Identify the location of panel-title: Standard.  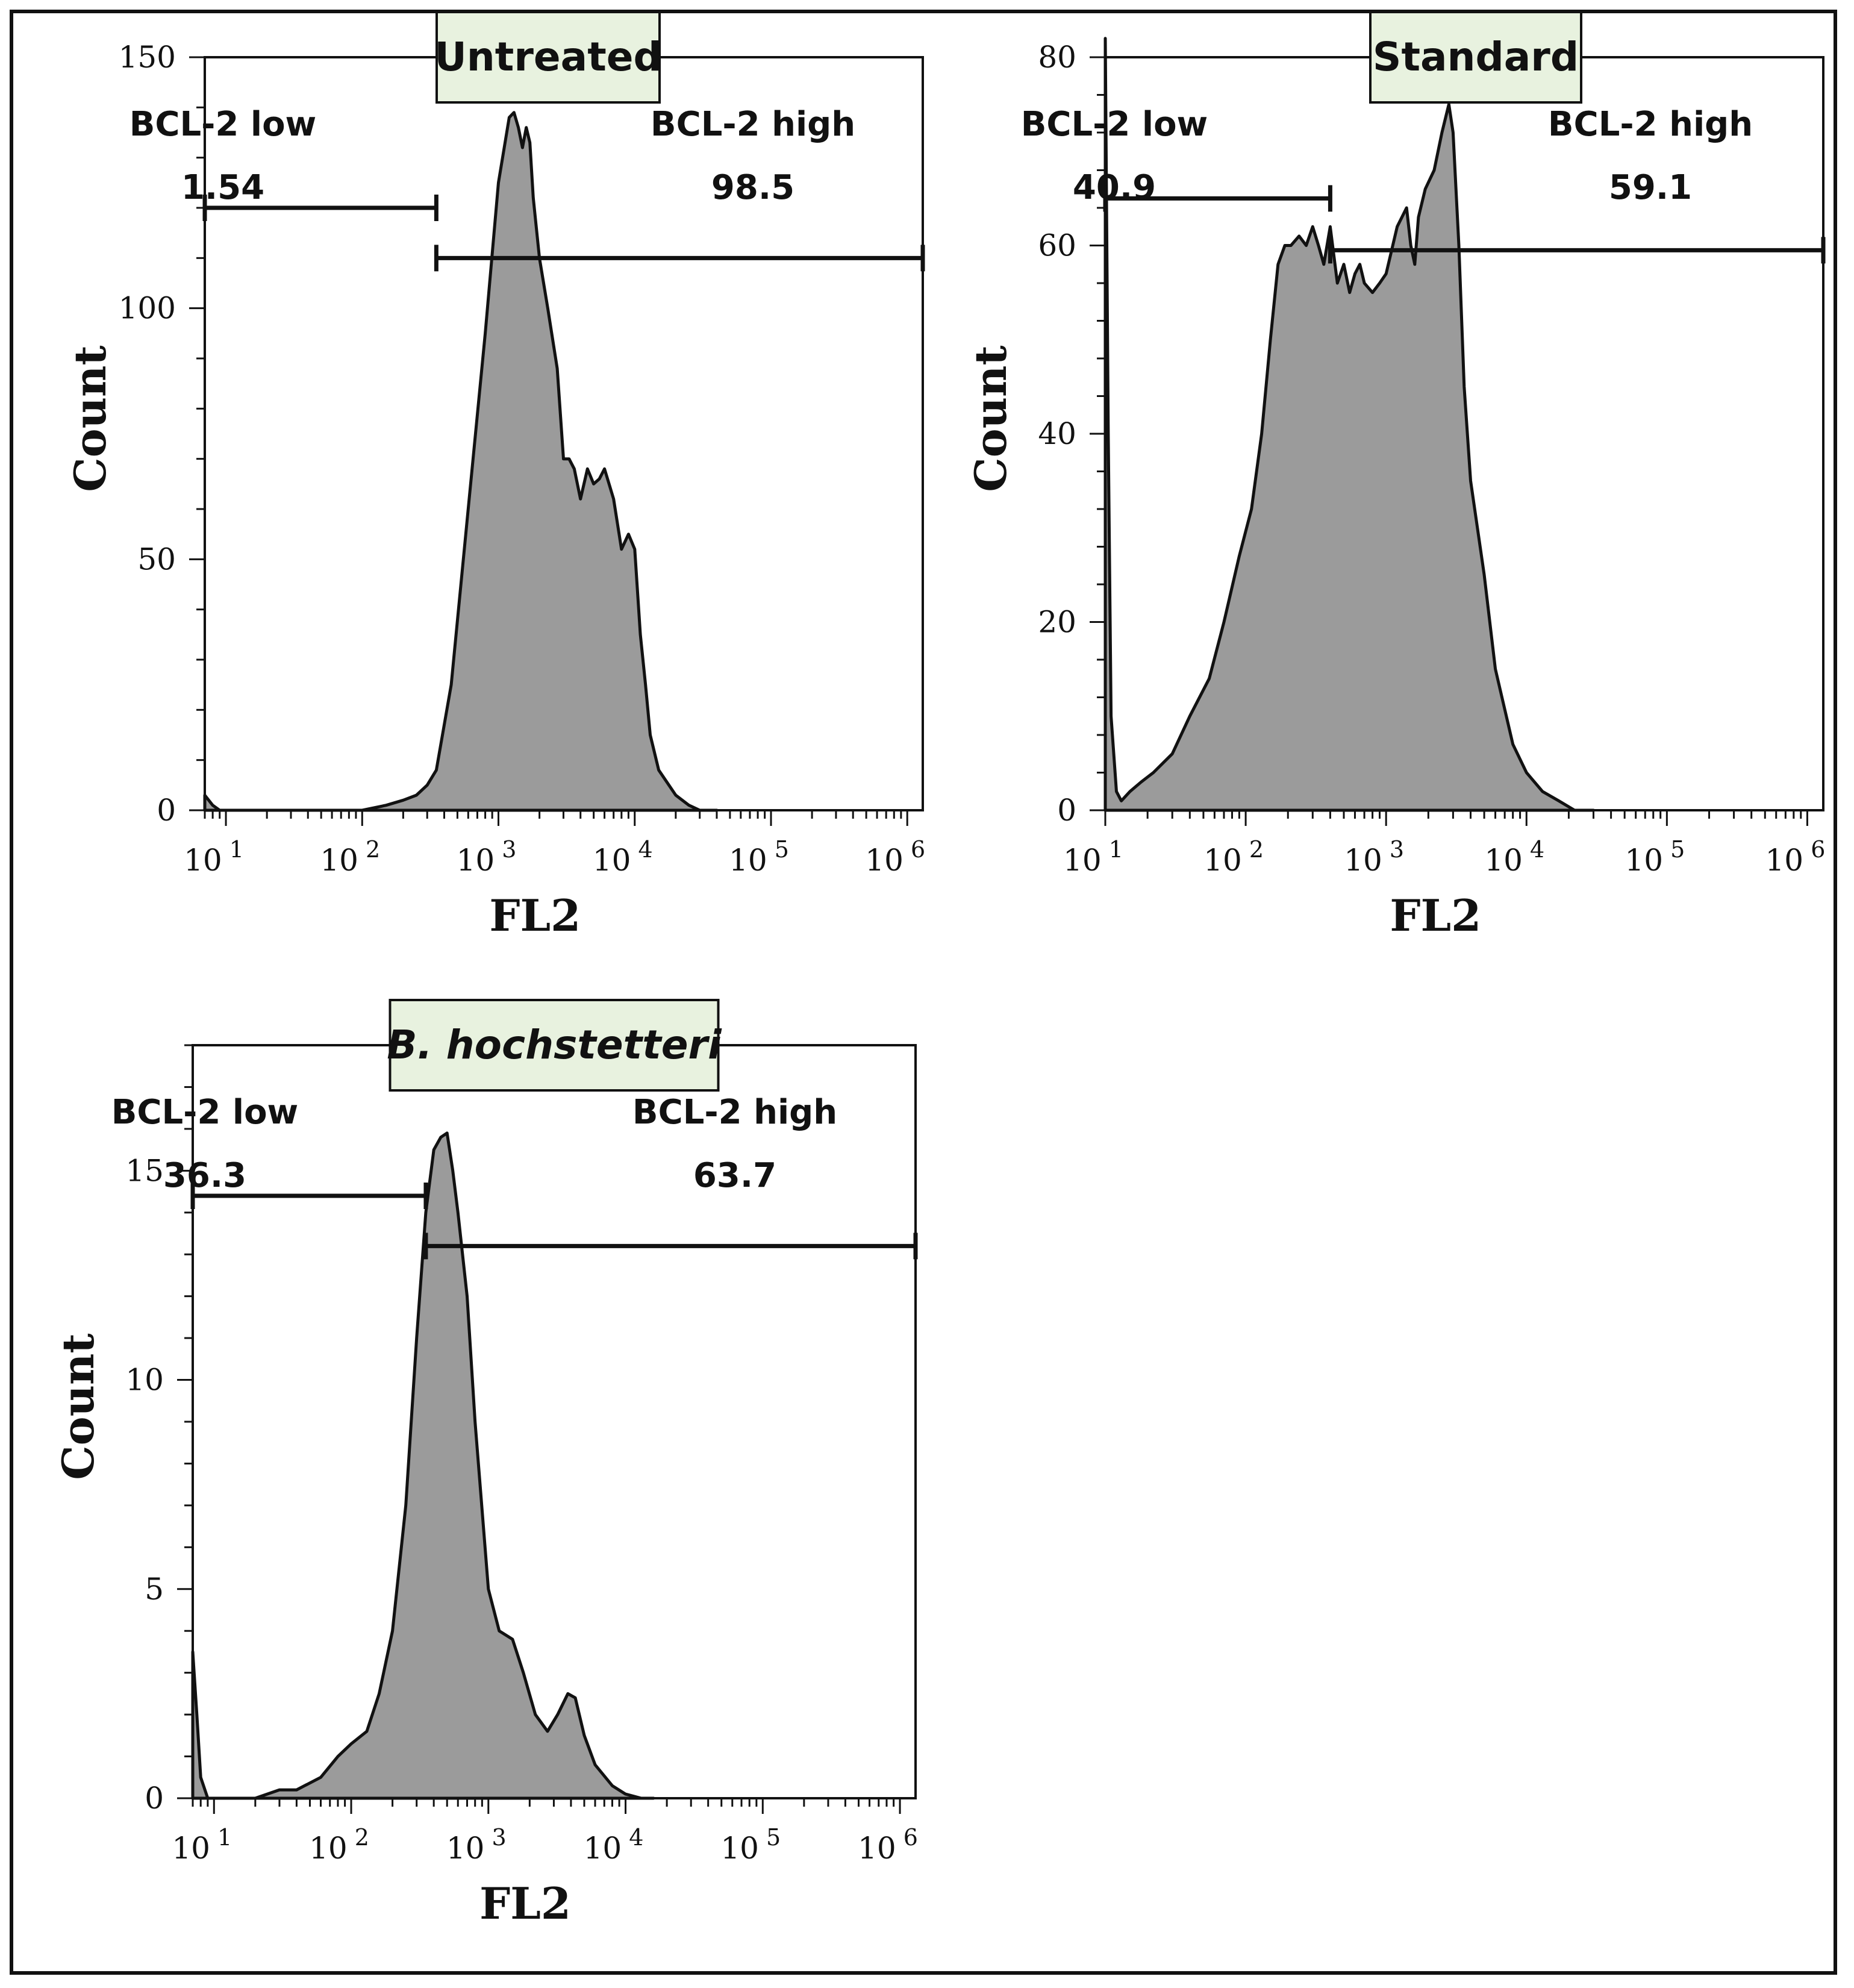
(1476, 57).